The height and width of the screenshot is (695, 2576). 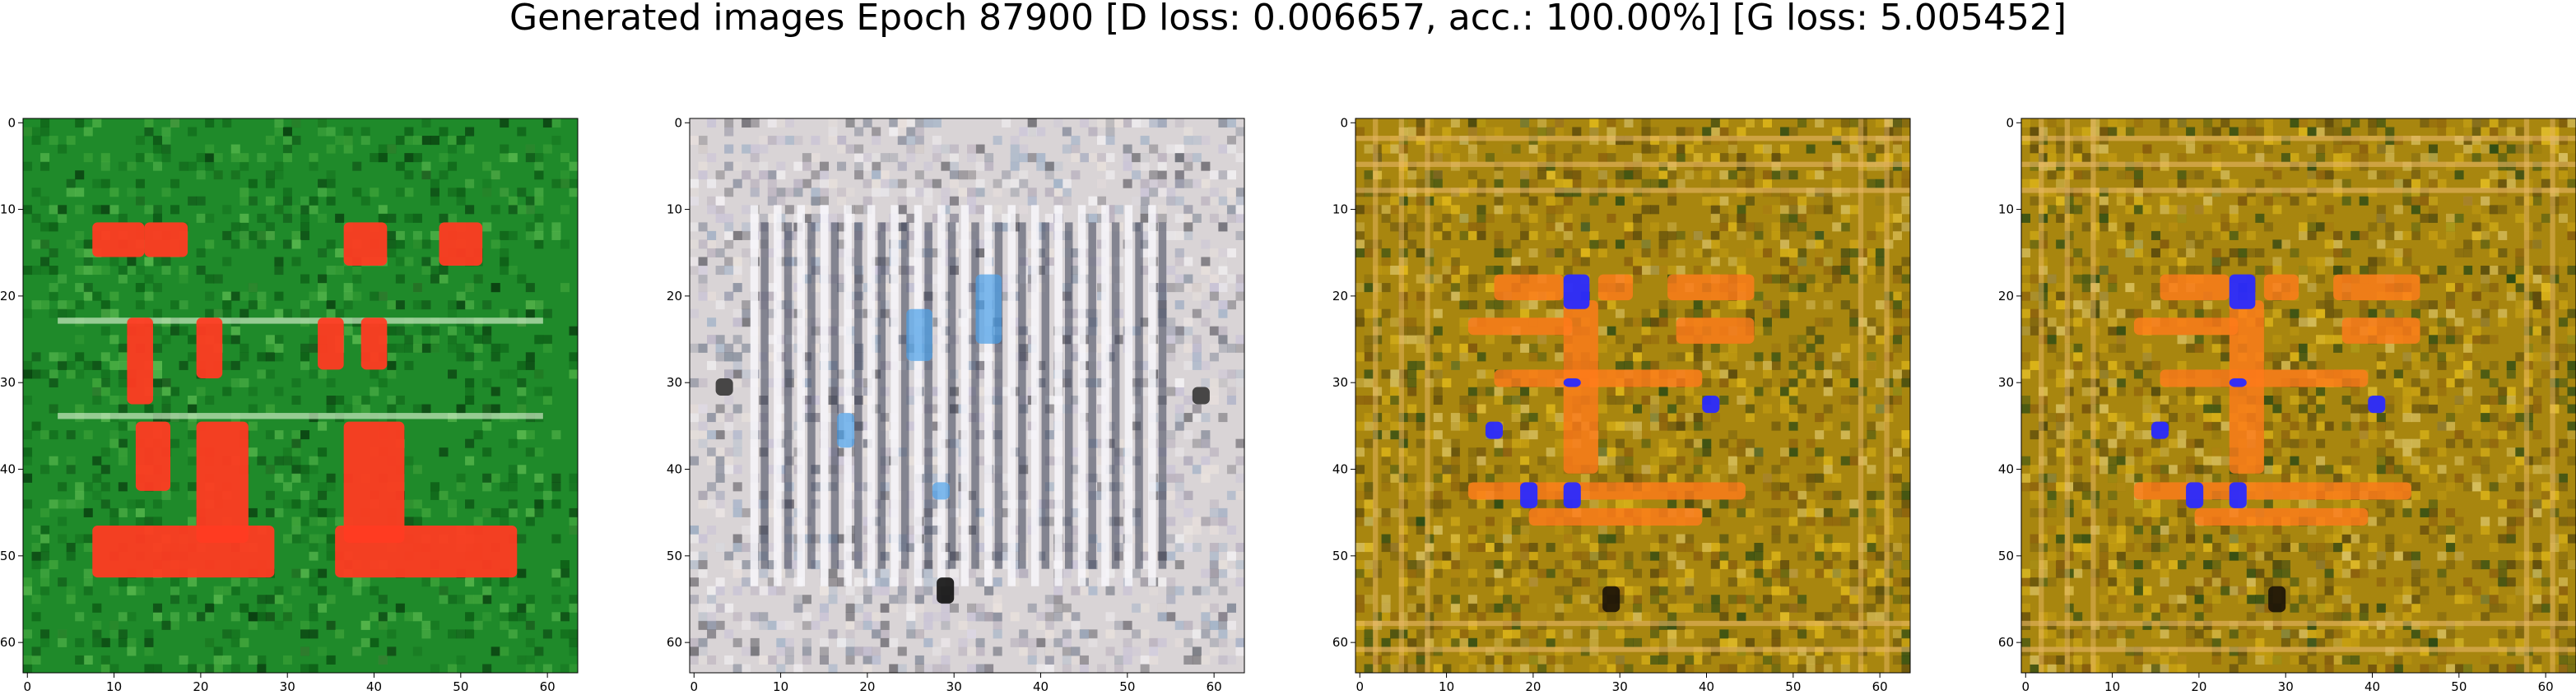 What do you see at coordinates (674, 556) in the screenshot?
I see `panel-2-y-tick-label: 50` at bounding box center [674, 556].